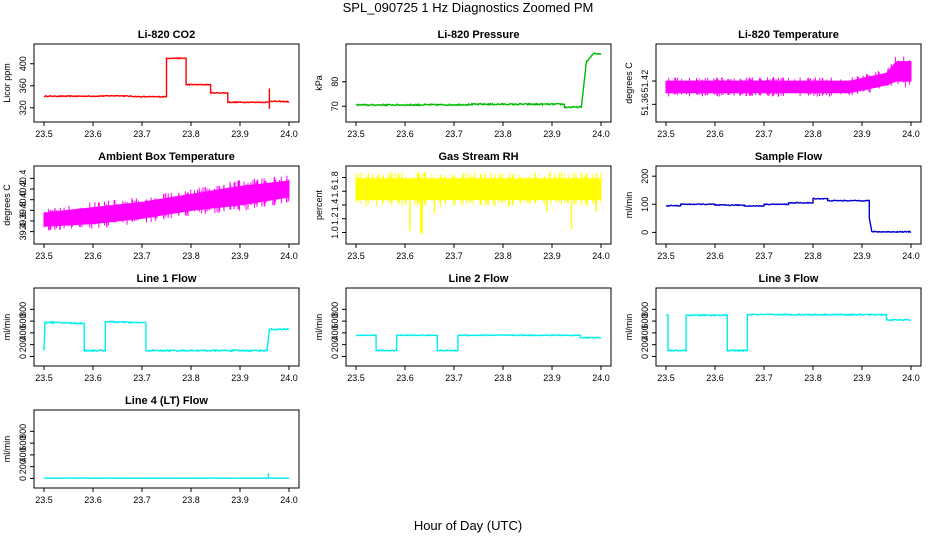 The width and height of the screenshot is (936, 540). Describe the element at coordinates (335, 106) in the screenshot. I see `y-tick-label: 70` at that location.